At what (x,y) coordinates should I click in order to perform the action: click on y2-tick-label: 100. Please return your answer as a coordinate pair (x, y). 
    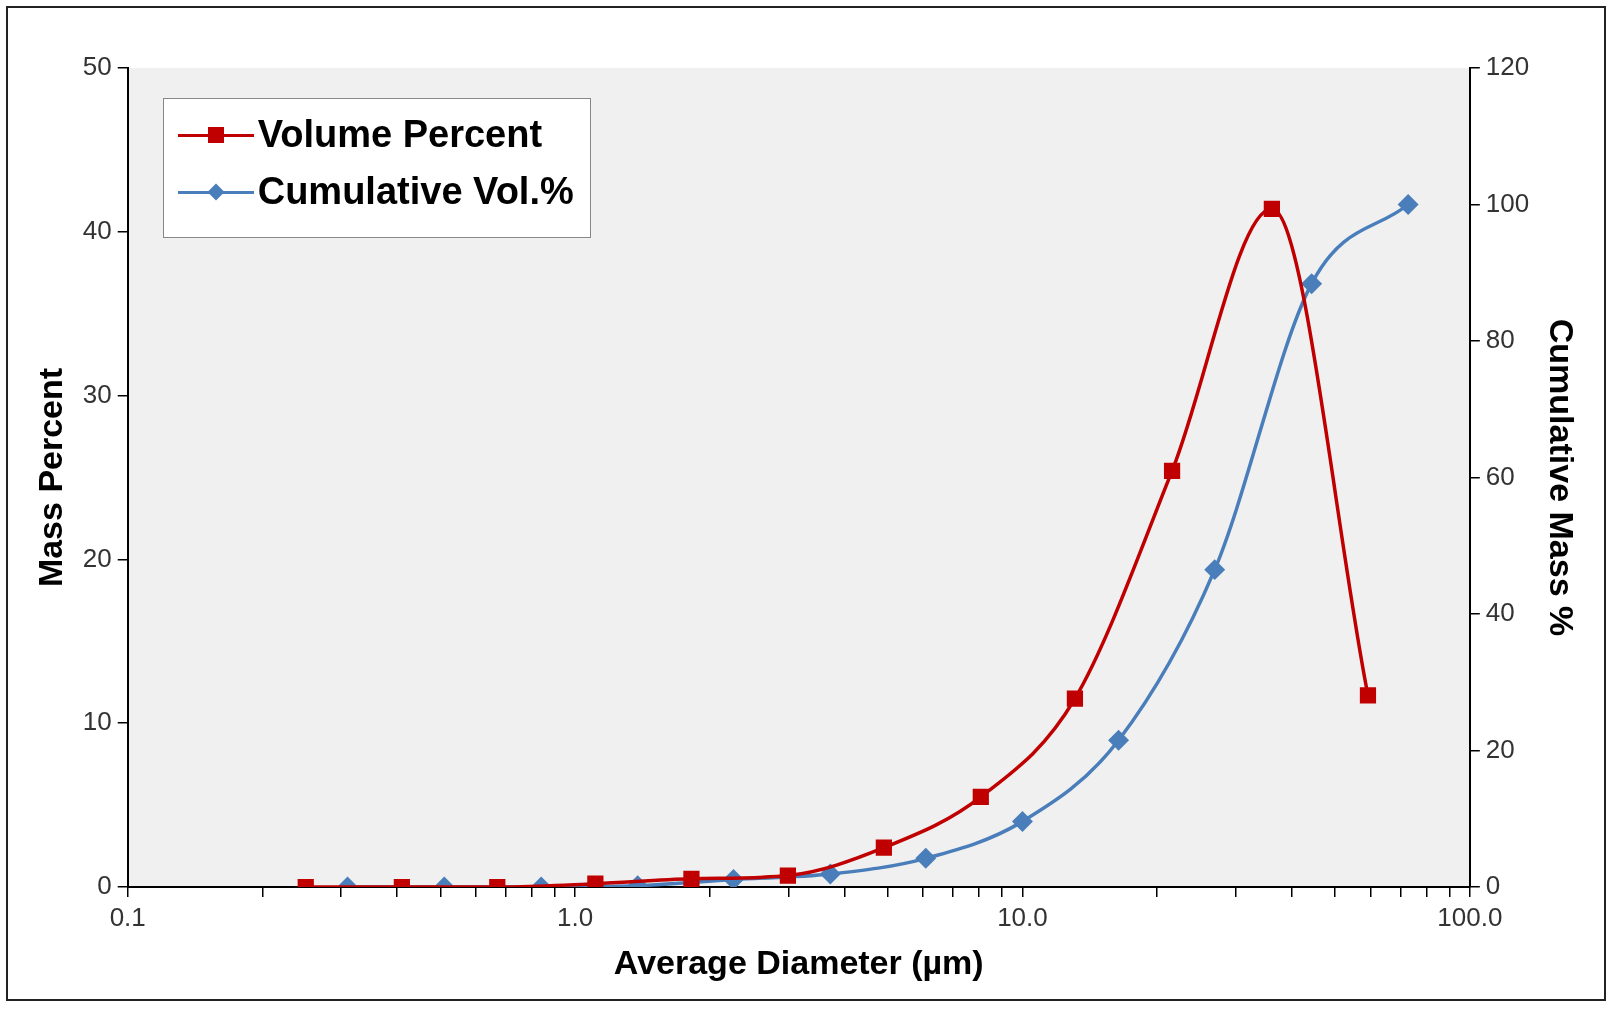
    Looking at the image, I should click on (1507, 202).